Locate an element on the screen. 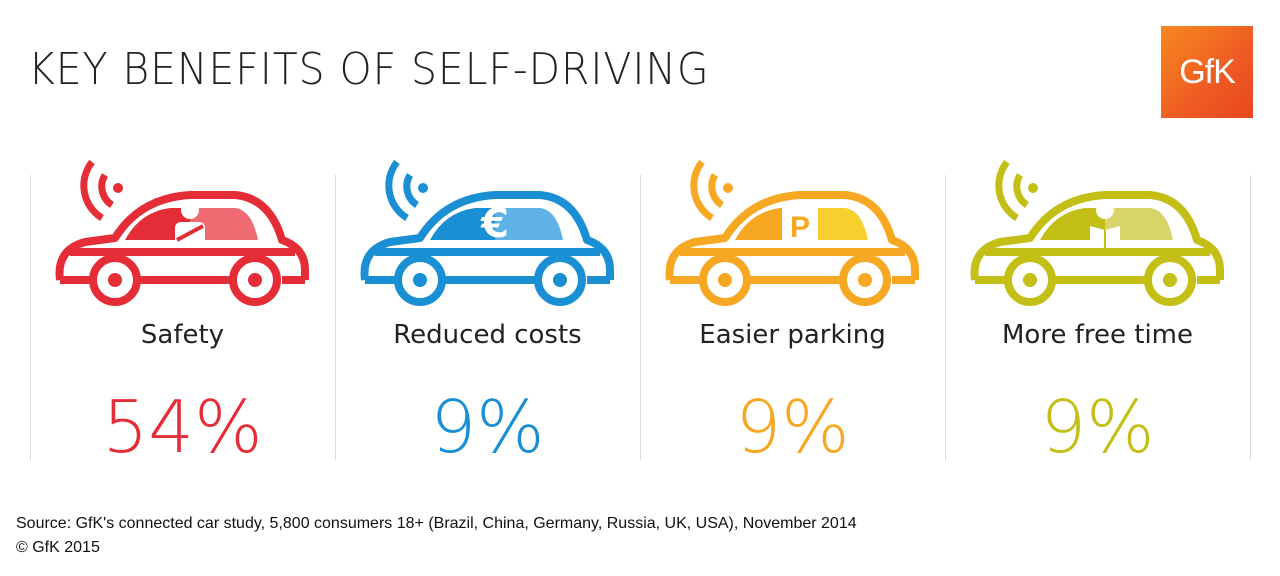  benefit-card-safety: Safety 54% is located at coordinates (182, 314).